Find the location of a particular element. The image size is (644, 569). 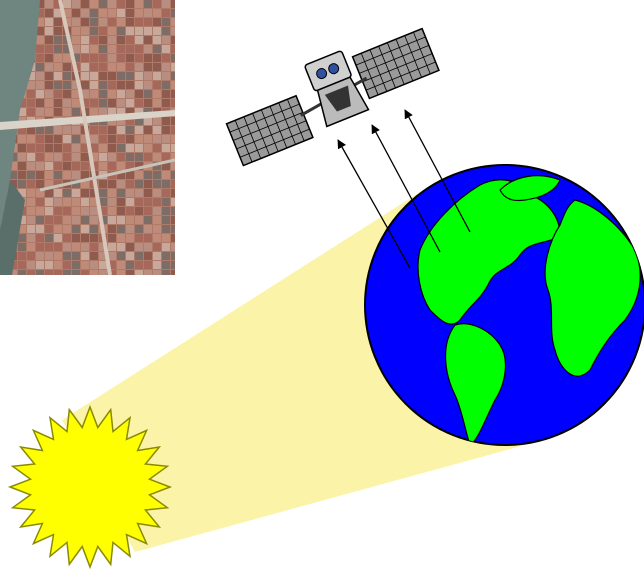

reflection-arrows is located at coordinates (404, 189).